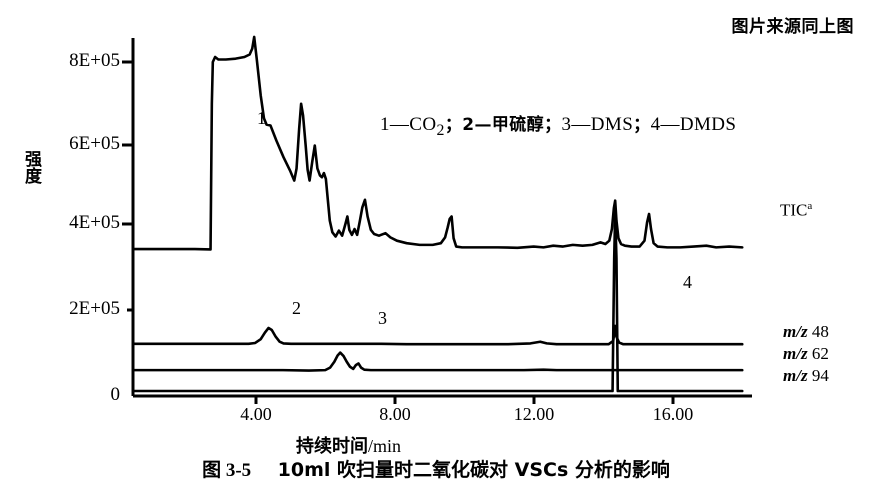 Image resolution: width=872 pixels, height=497 pixels. I want to click on trace-label-tic-superscript: a, so click(810, 206).